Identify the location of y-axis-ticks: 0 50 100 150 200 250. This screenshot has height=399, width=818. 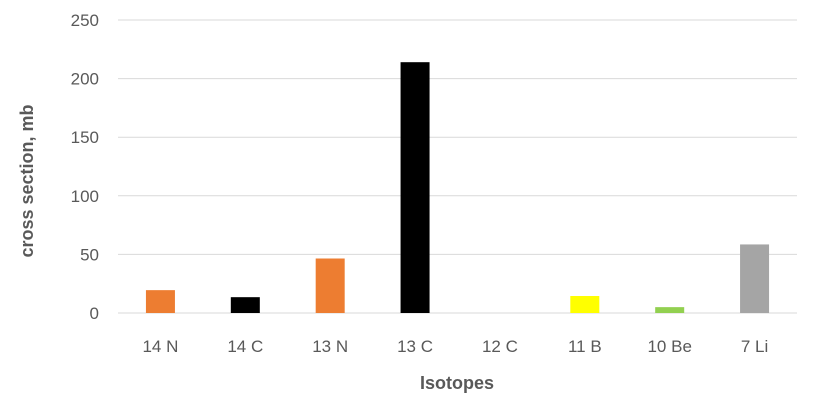
(85, 167).